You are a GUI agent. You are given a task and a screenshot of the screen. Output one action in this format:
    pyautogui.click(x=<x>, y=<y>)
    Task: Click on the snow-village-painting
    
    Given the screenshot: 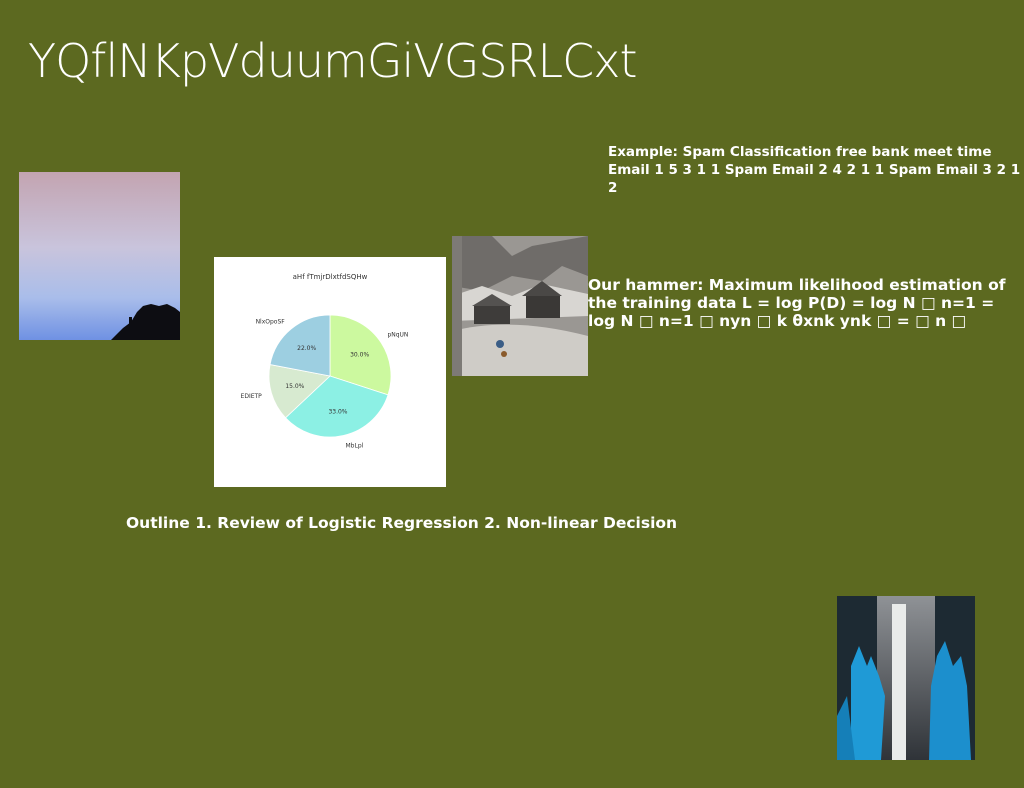 What is the action you would take?
    pyautogui.click(x=520, y=306)
    